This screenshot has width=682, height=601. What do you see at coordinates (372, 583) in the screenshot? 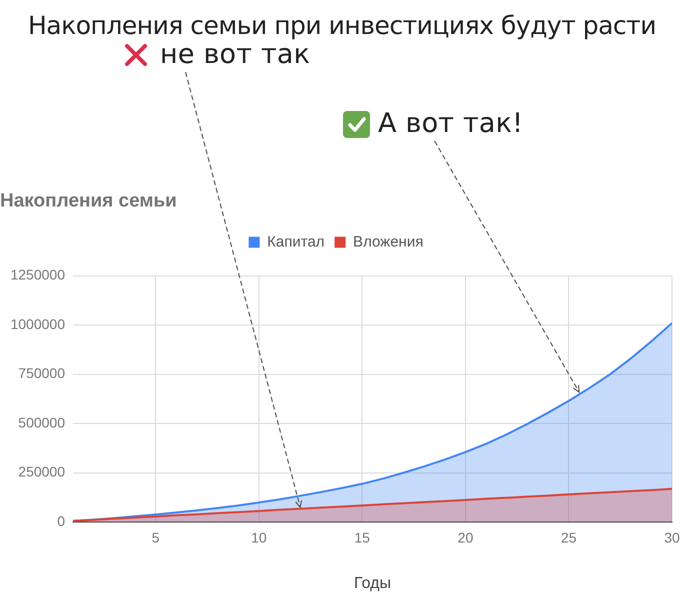
I see `x-axis-title: Годы` at bounding box center [372, 583].